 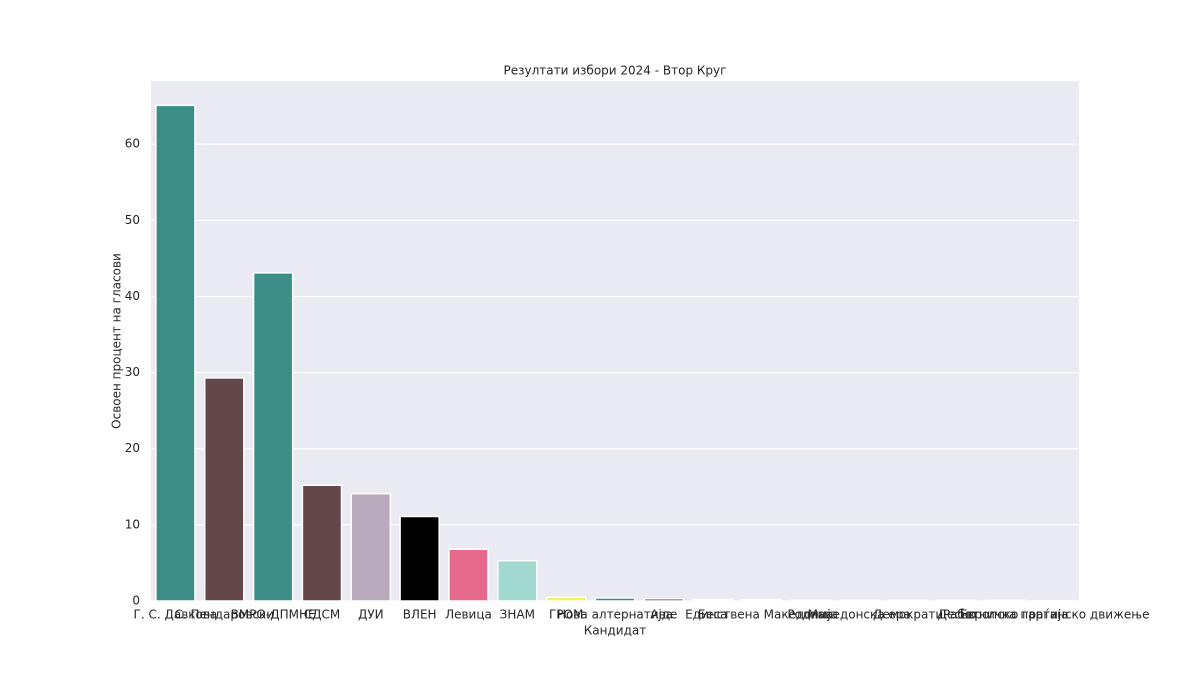 What do you see at coordinates (132, 524) in the screenshot?
I see `y-tick-label: 10` at bounding box center [132, 524].